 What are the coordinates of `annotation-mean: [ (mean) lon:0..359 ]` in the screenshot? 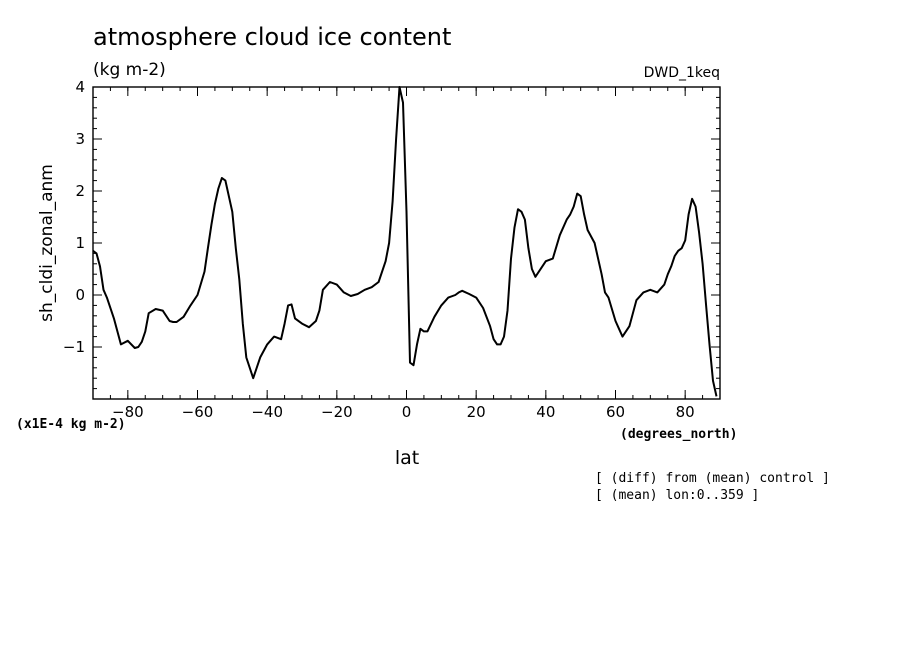 It's located at (677, 495).